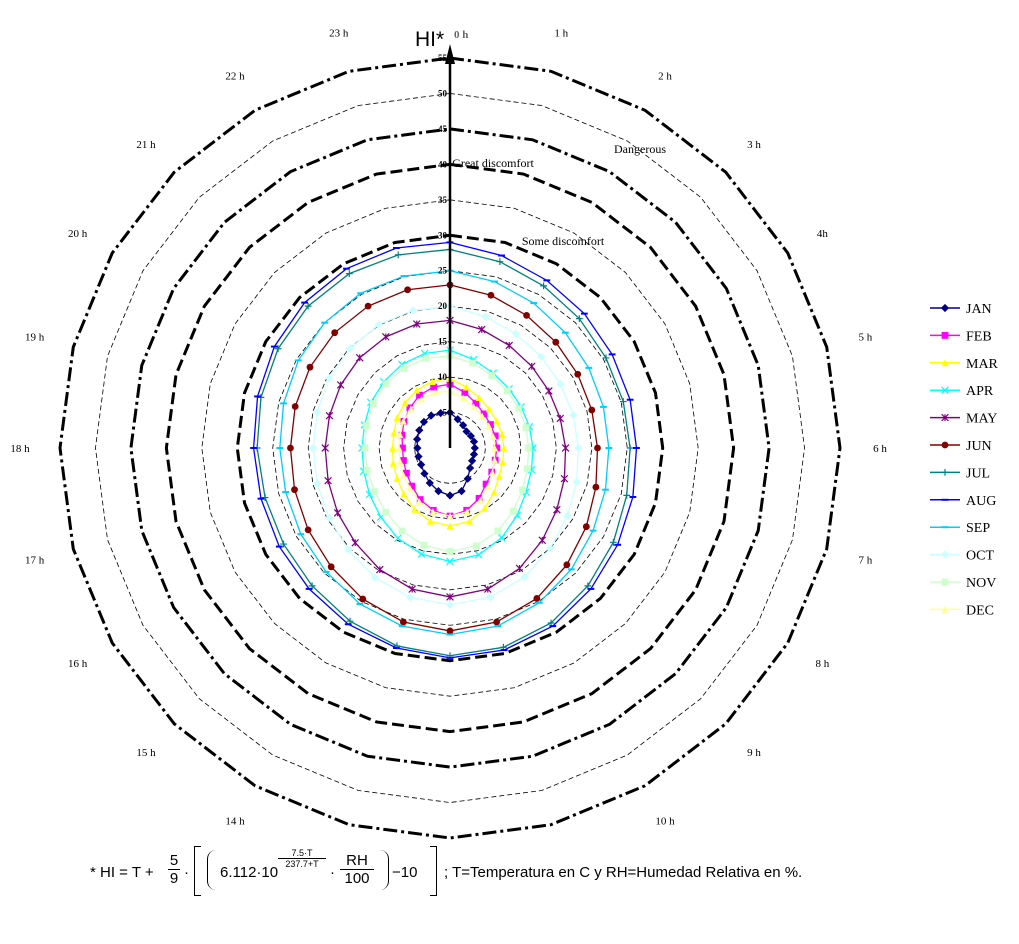 This screenshot has width=1019, height=944. What do you see at coordinates (339, 34) in the screenshot?
I see `hour-label-23: 23 h` at bounding box center [339, 34].